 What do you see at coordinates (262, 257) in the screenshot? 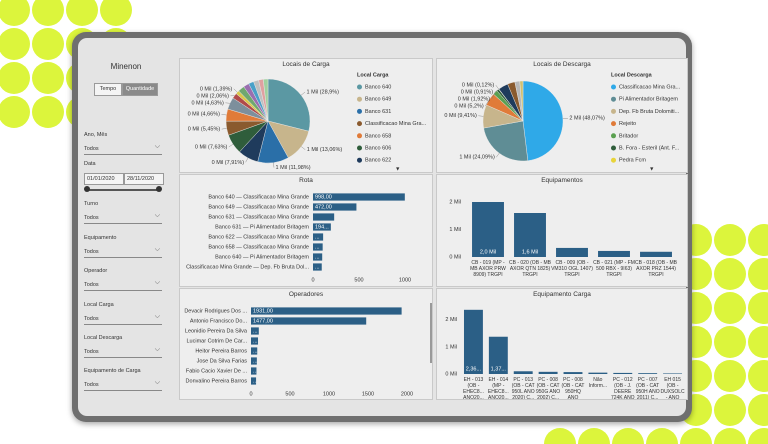
I see `y-tick-label: Banco 640 — Pi Alimentador Britagem` at bounding box center [262, 257].